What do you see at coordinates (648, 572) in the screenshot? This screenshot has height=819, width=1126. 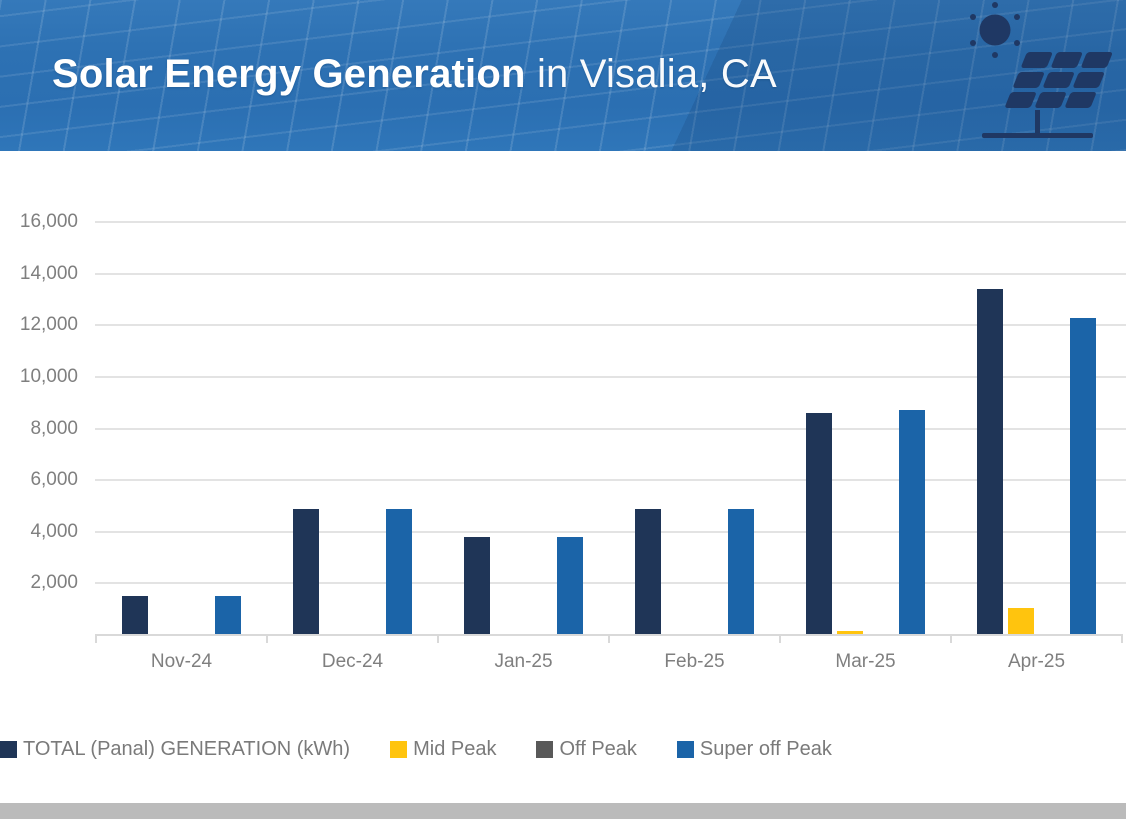 I see `bar-Feb-25-total-panal-generation-kwh` at bounding box center [648, 572].